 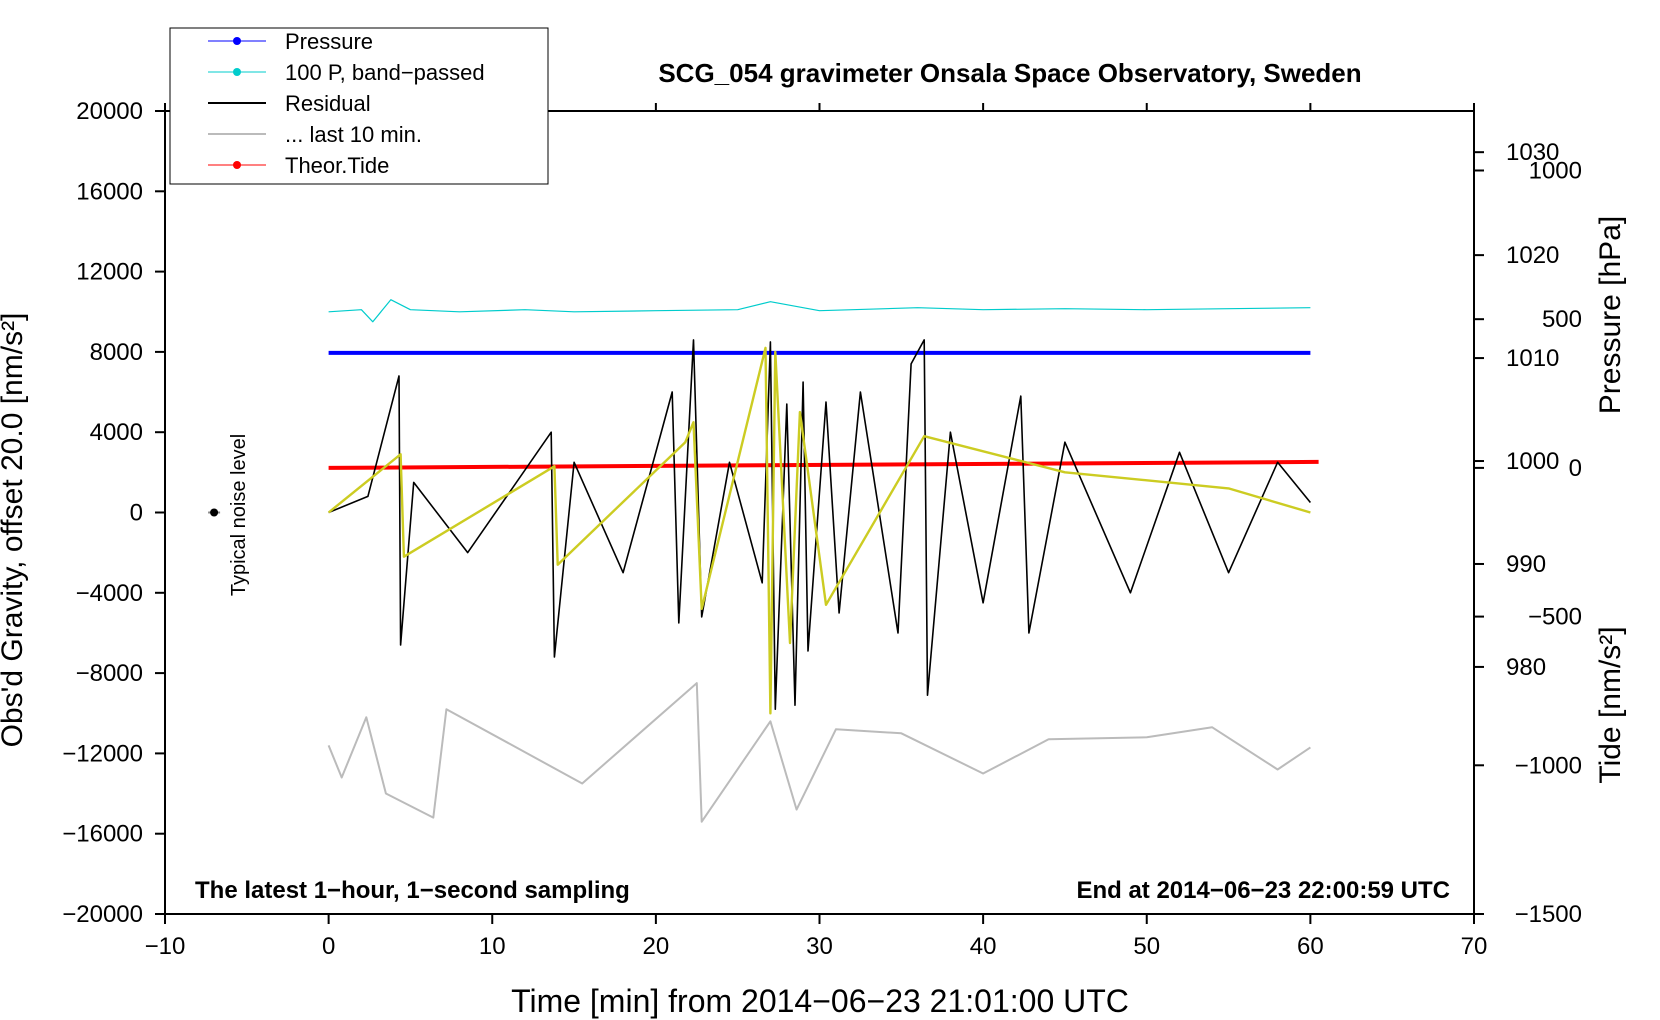 I want to click on pressure-tick-label: 990, so click(x=1526, y=564).